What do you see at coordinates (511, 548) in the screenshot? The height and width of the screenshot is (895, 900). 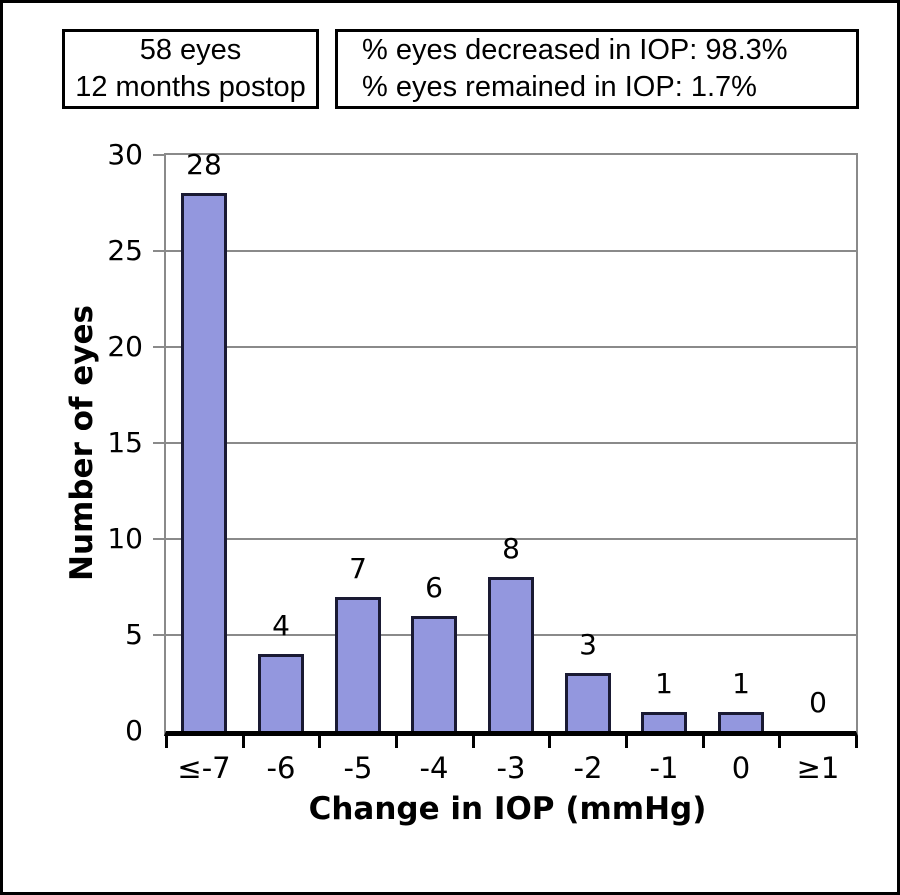 I see `bar-value-label: 8` at bounding box center [511, 548].